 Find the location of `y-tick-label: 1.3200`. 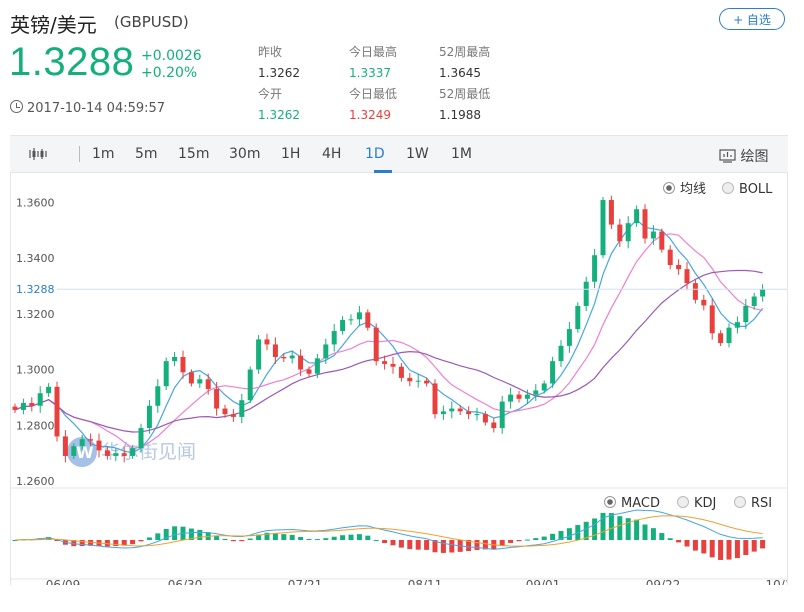

y-tick-label: 1.3200 is located at coordinates (35, 314).